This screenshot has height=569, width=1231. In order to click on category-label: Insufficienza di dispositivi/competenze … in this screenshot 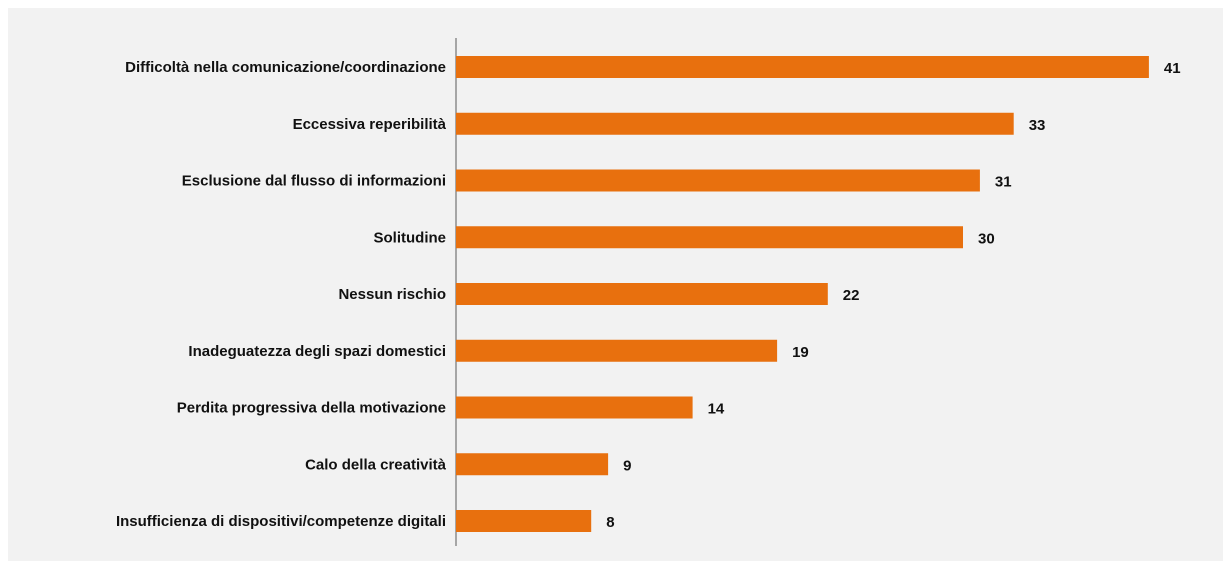, I will do `click(281, 521)`.